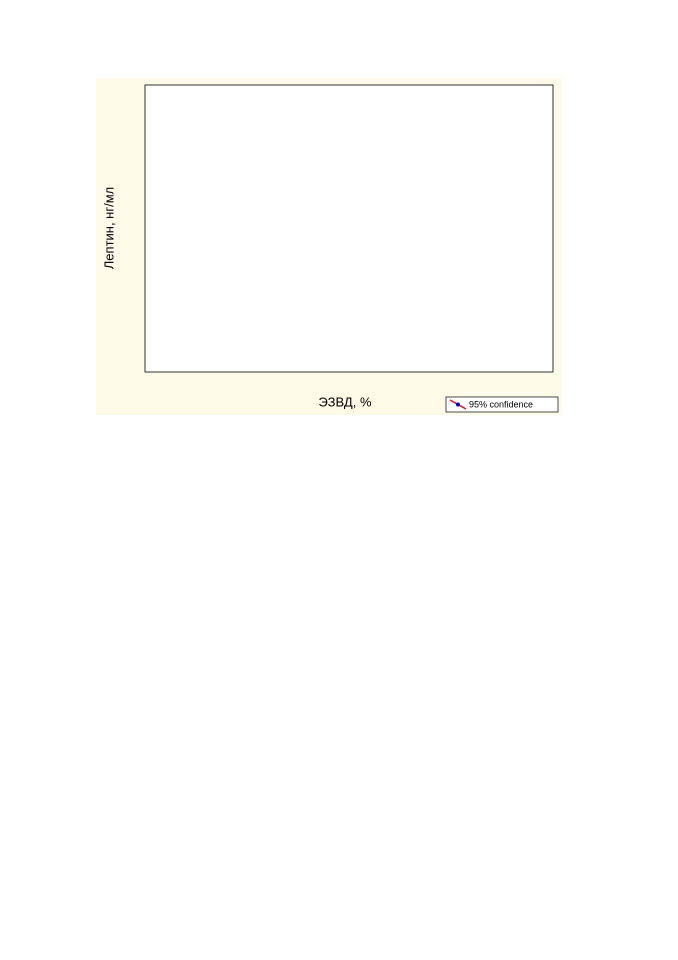  I want to click on legend-label: 95% confidence, so click(501, 404).